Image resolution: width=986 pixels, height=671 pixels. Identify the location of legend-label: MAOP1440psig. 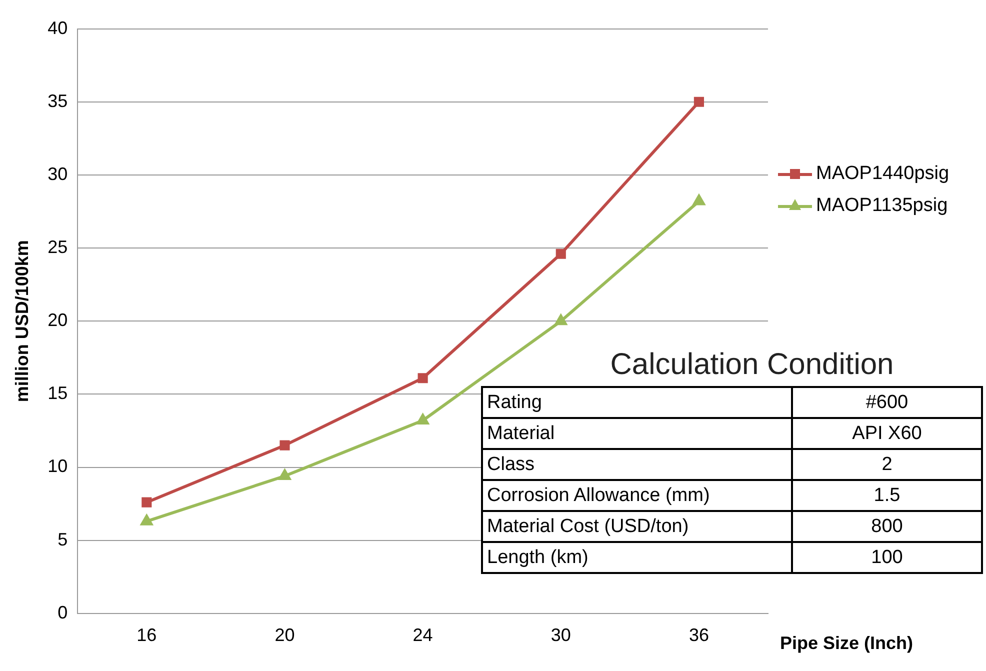
(883, 174).